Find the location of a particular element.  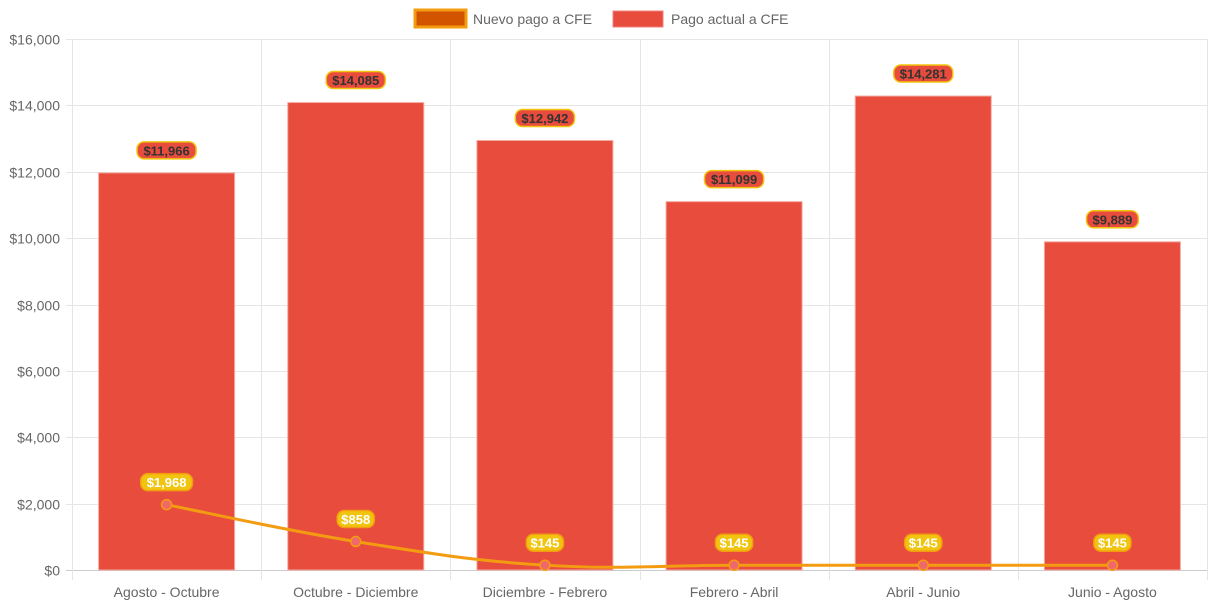

x-tick-label: Diciembre - Febrero is located at coordinates (545, 592).